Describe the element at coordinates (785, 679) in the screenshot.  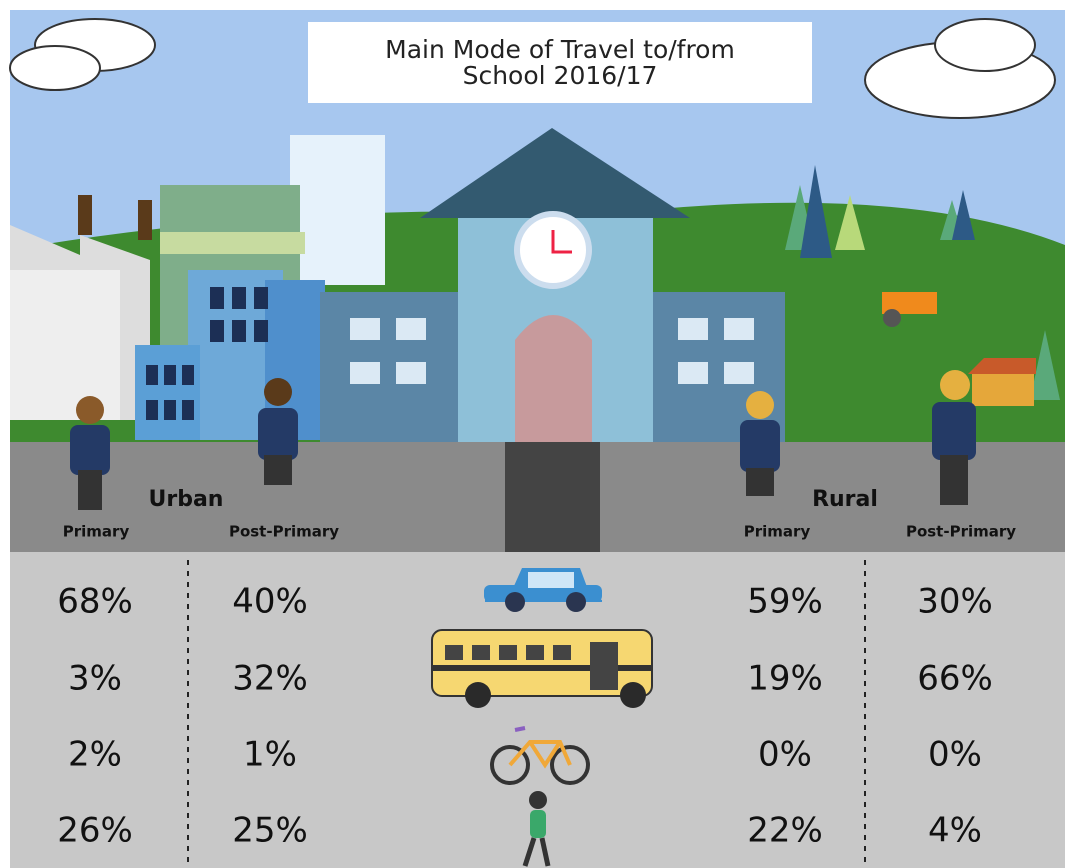
I see `table-cell: 19%` at that location.